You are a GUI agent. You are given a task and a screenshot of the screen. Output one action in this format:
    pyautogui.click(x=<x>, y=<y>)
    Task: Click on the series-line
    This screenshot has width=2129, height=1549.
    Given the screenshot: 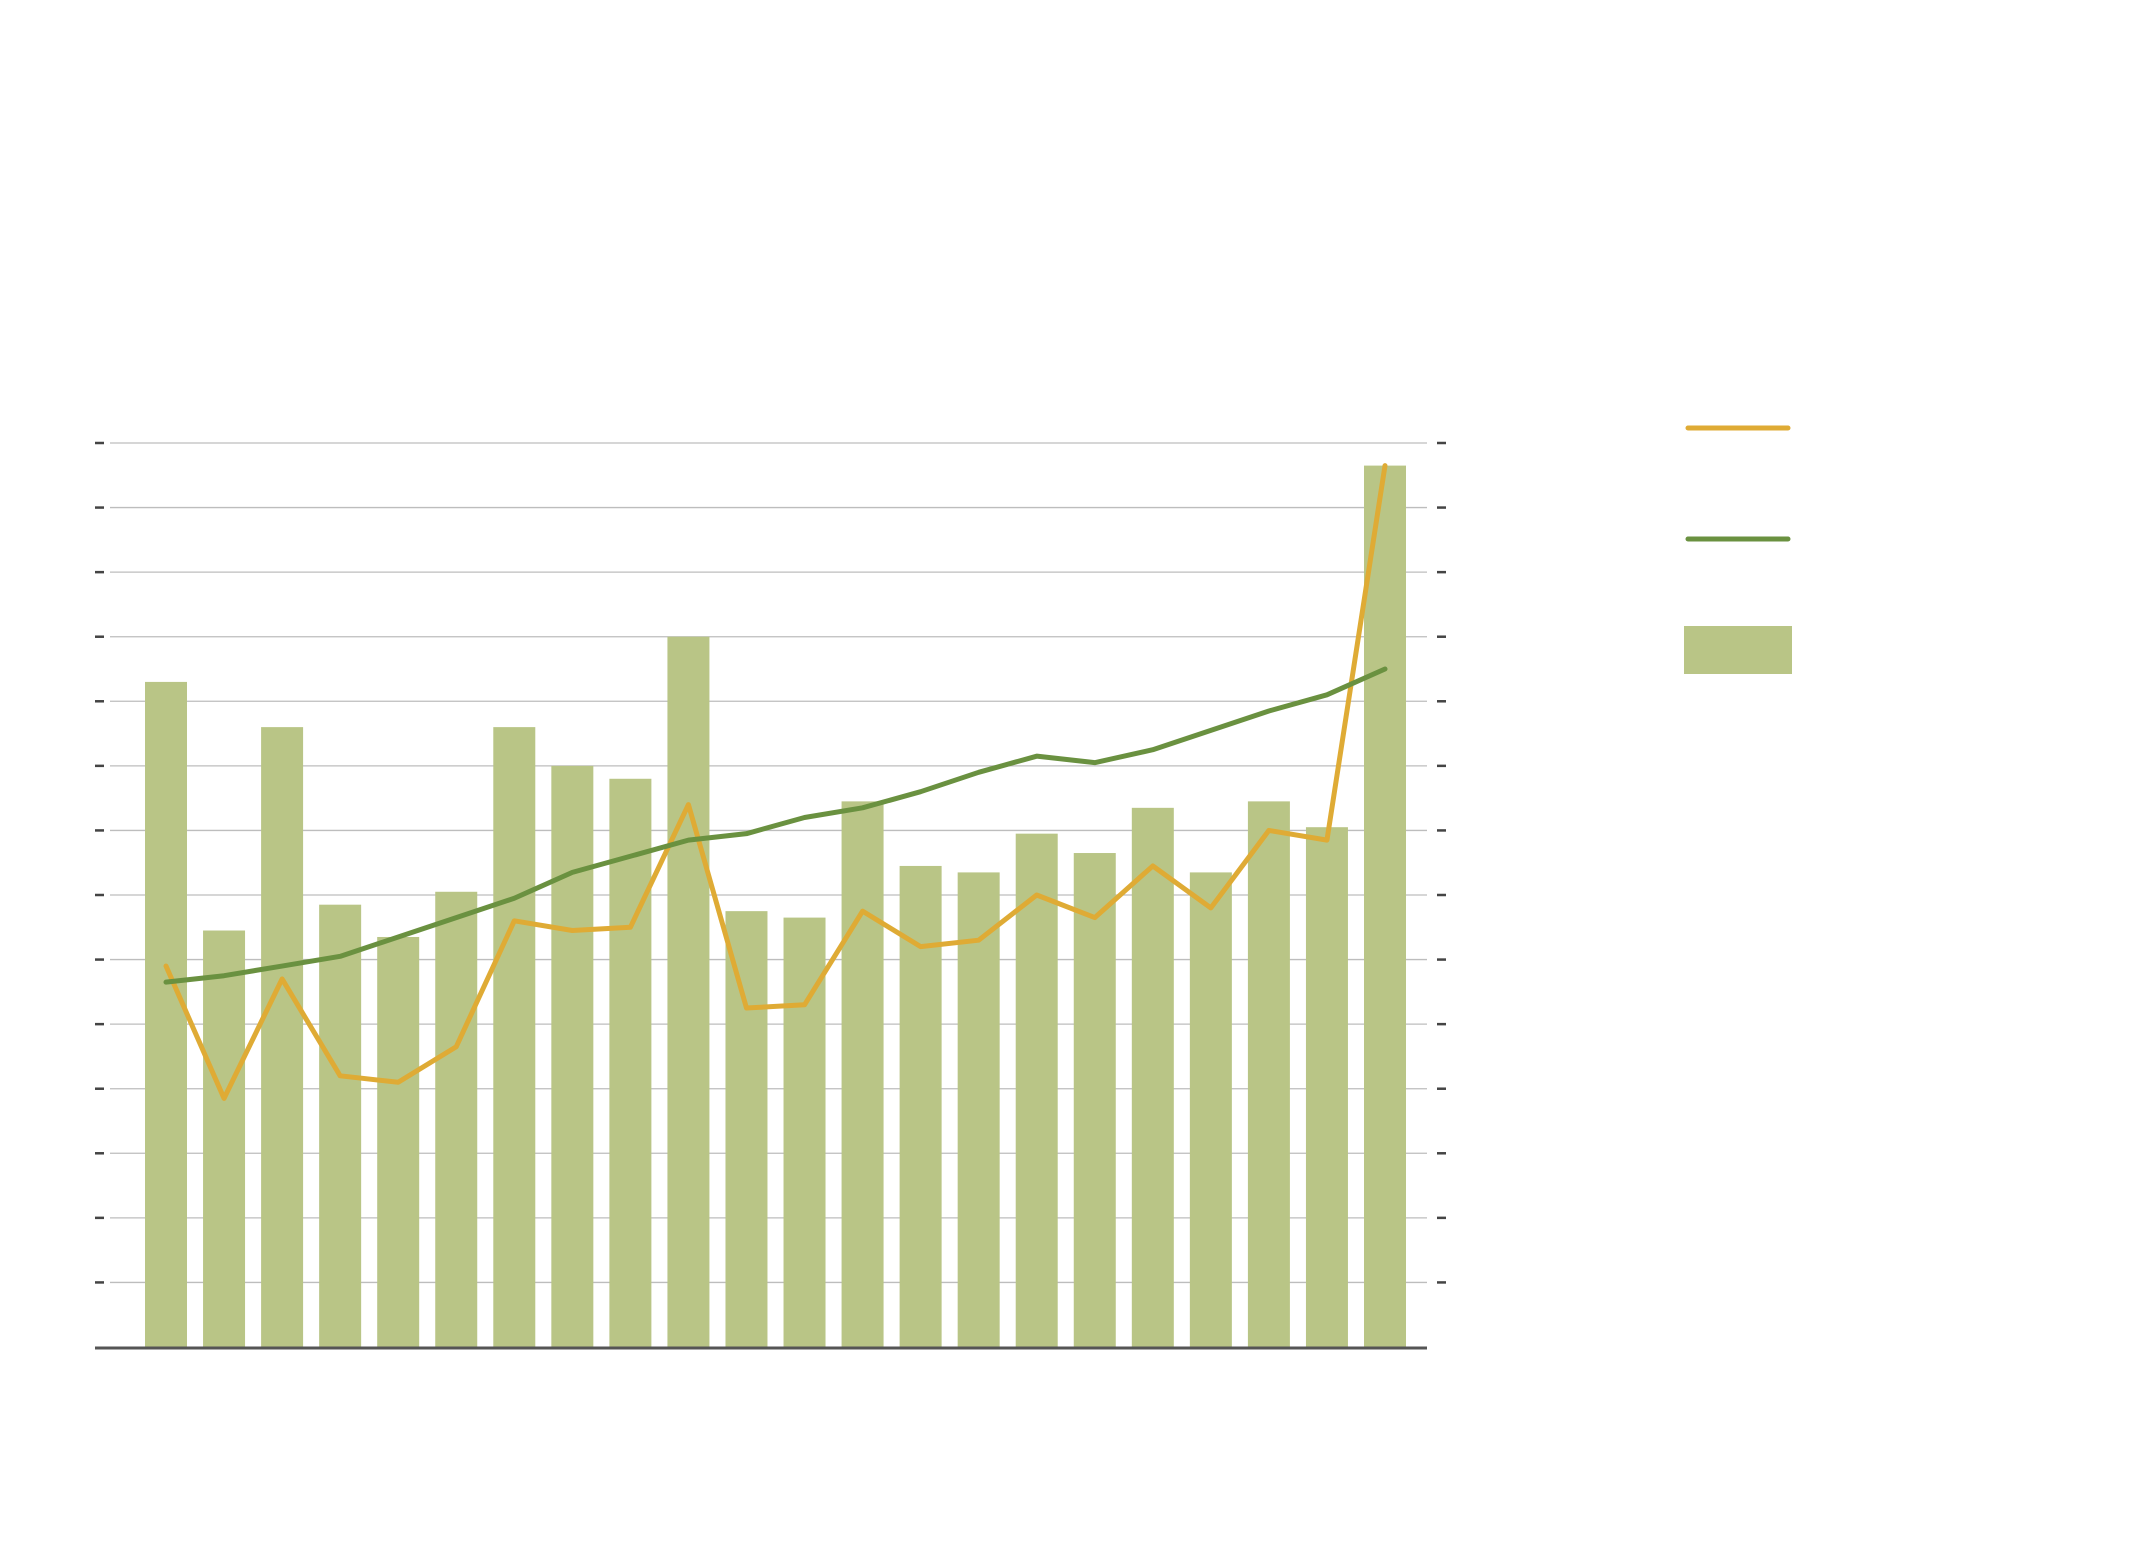 What is the action you would take?
    pyautogui.click(x=775, y=825)
    